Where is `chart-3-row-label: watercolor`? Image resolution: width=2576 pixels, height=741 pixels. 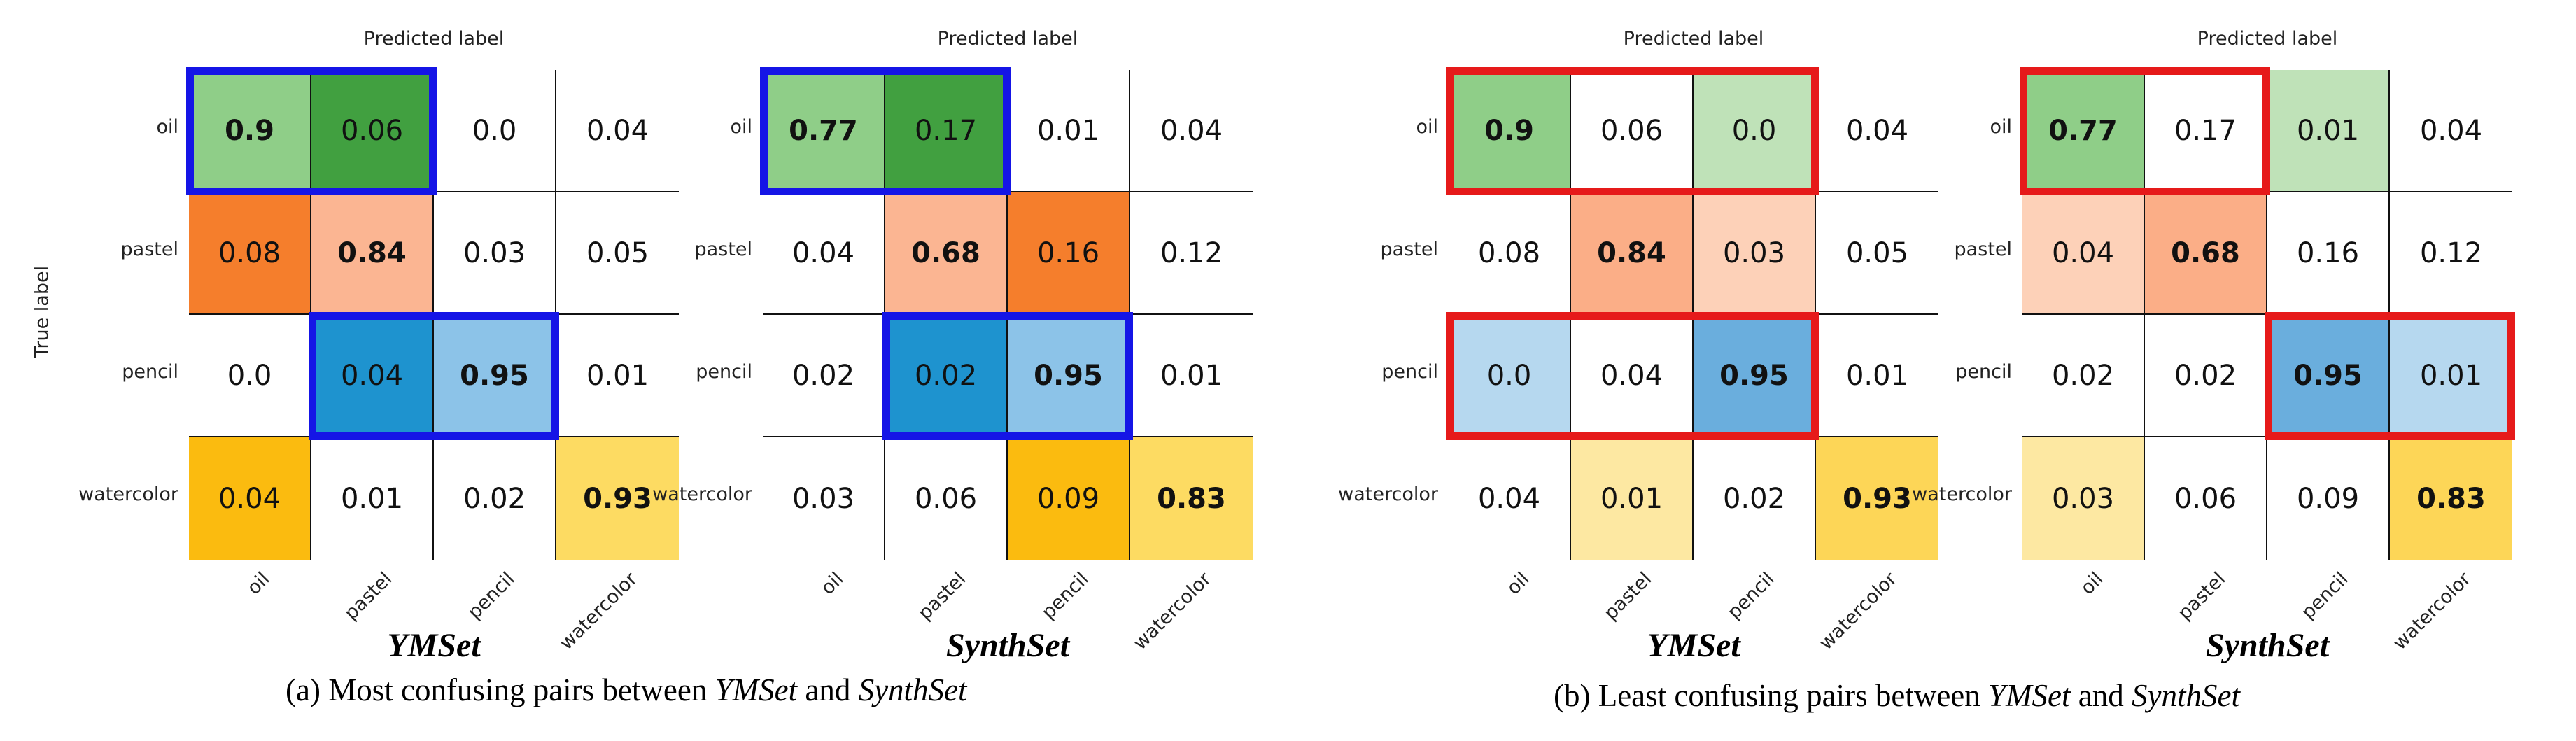 chart-3-row-label: watercolor is located at coordinates (1962, 494).